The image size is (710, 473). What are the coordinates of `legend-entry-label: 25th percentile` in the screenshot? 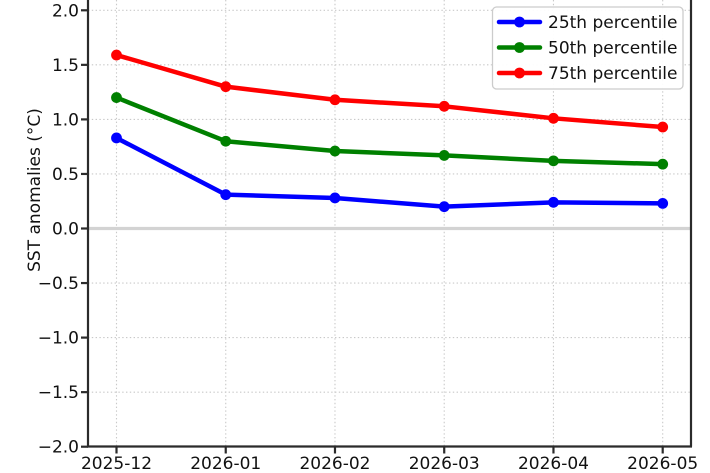 It's located at (613, 23).